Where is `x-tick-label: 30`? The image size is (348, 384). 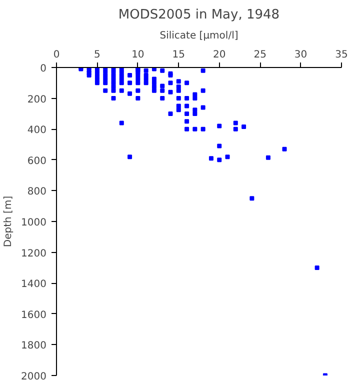
x-tick-label: 30 is located at coordinates (301, 55).